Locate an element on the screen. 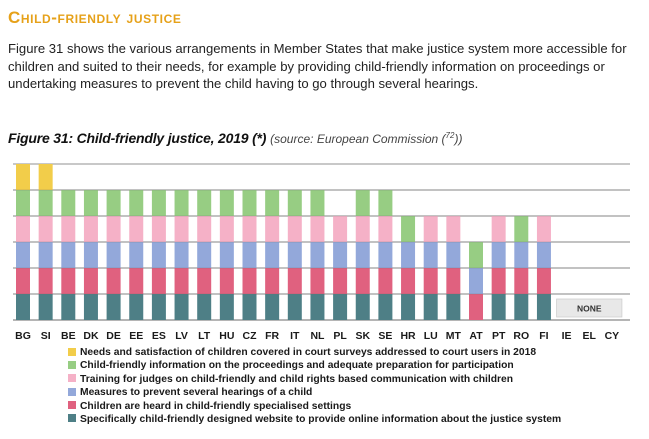  figure-source-text: (source: European Commission ( is located at coordinates (358, 139).